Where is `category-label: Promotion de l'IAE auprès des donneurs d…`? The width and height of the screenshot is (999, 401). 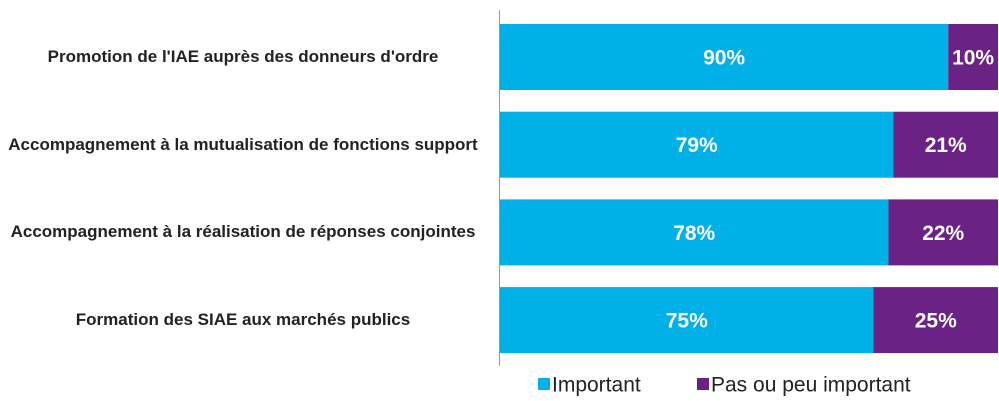
category-label: Promotion de l'IAE auprès des donneurs d… is located at coordinates (243, 56).